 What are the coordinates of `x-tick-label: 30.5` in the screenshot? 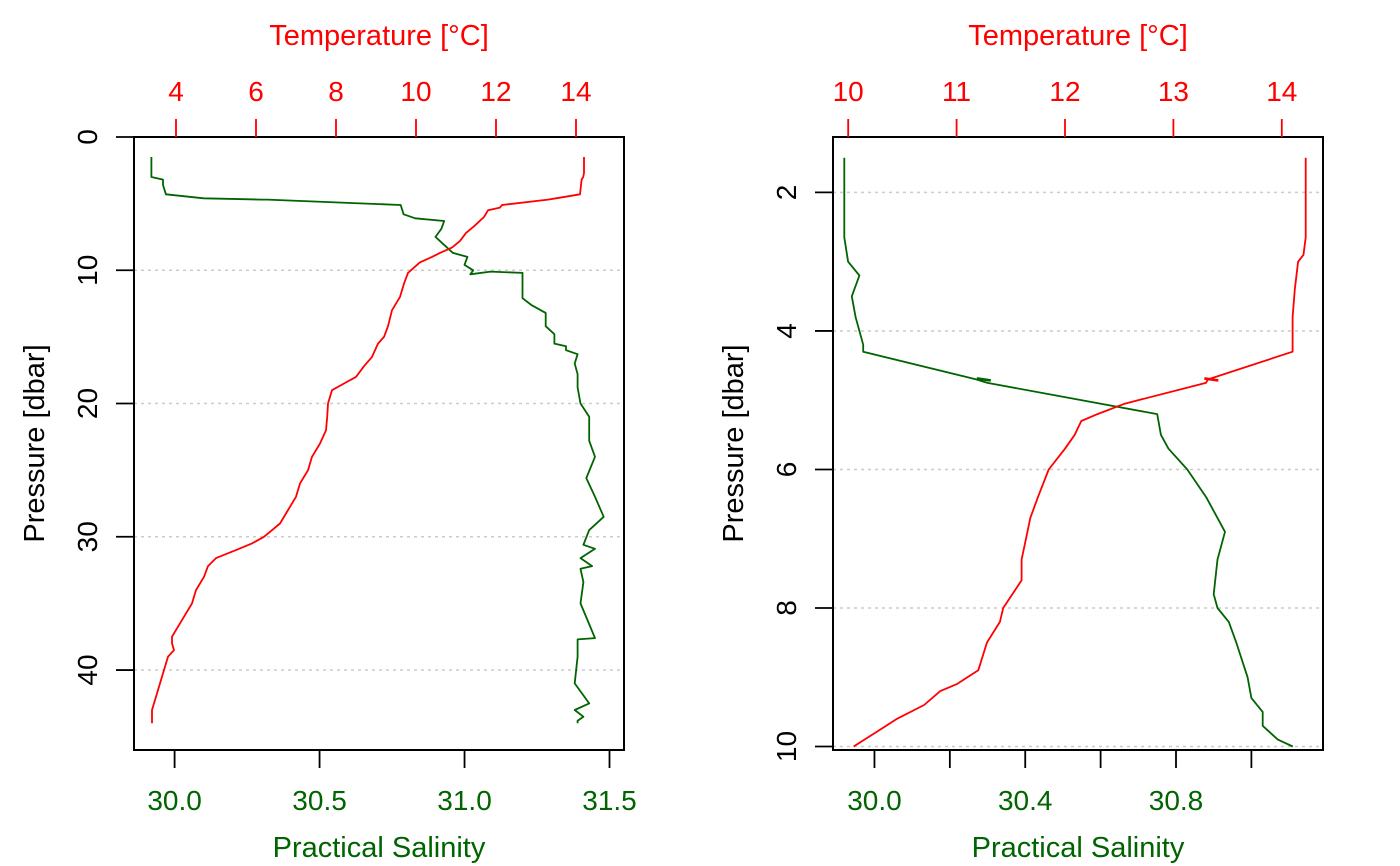 It's located at (319, 800).